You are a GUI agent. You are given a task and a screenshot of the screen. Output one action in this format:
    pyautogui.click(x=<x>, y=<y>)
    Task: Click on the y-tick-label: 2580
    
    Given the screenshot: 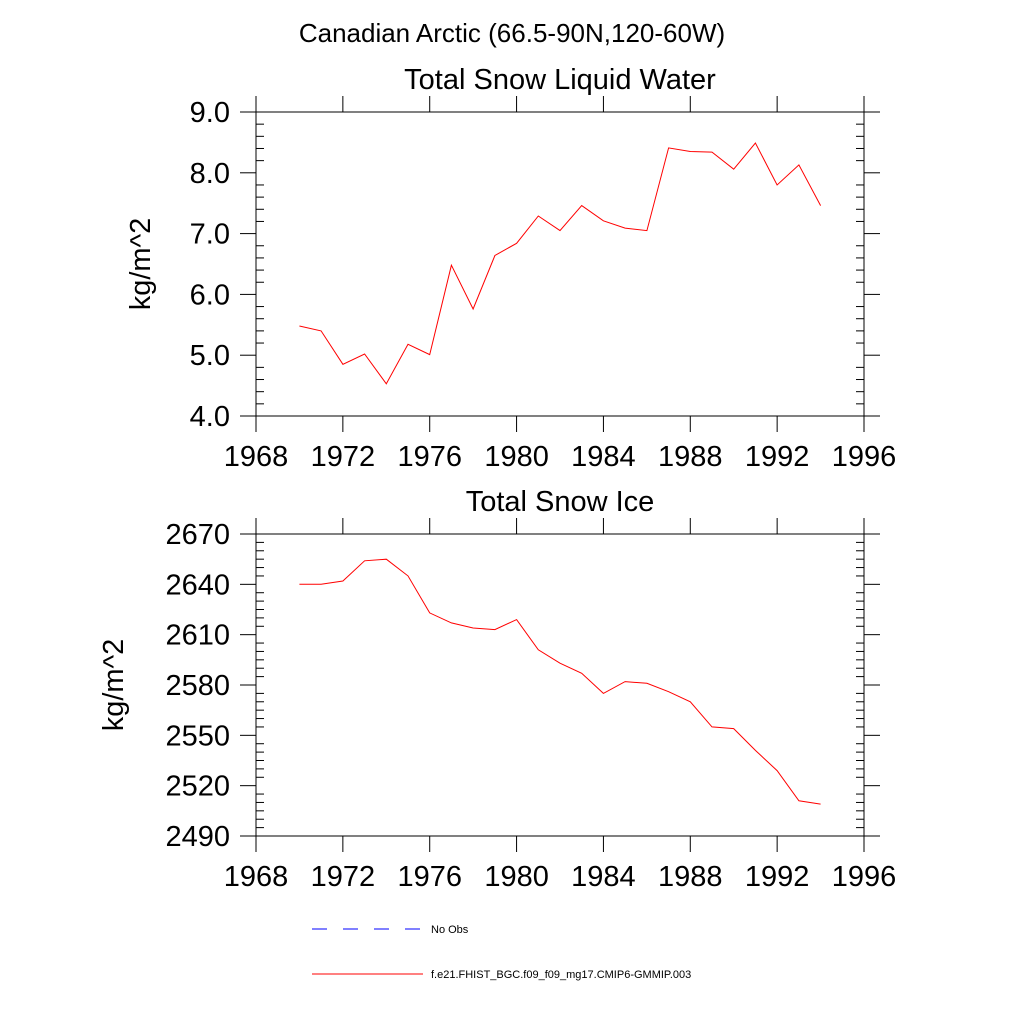 What is the action you would take?
    pyautogui.click(x=197, y=686)
    